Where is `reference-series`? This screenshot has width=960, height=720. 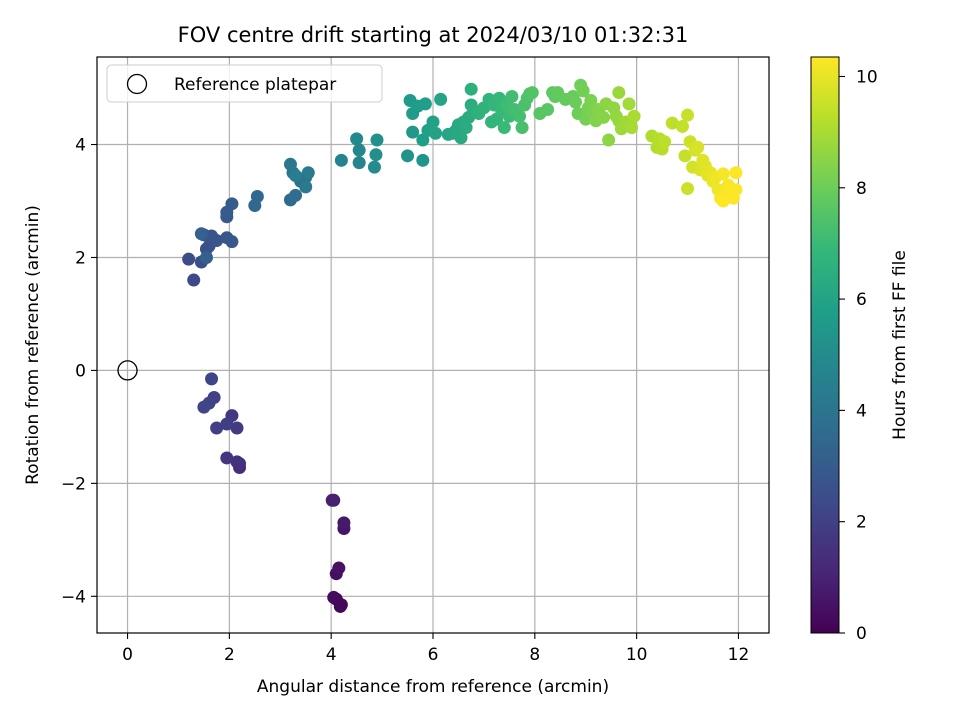
reference-series is located at coordinates (127, 370).